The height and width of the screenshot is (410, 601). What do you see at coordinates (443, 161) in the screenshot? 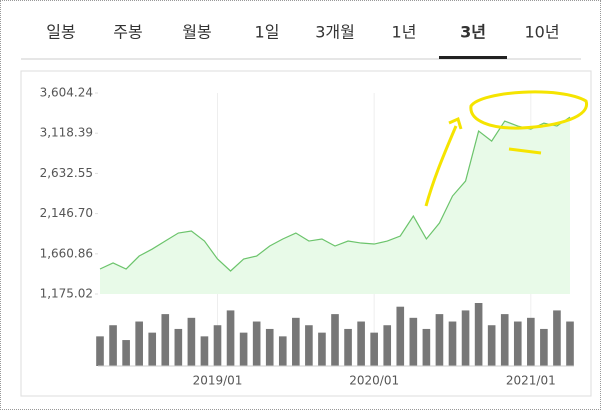
I see `highlight-arrow` at bounding box center [443, 161].